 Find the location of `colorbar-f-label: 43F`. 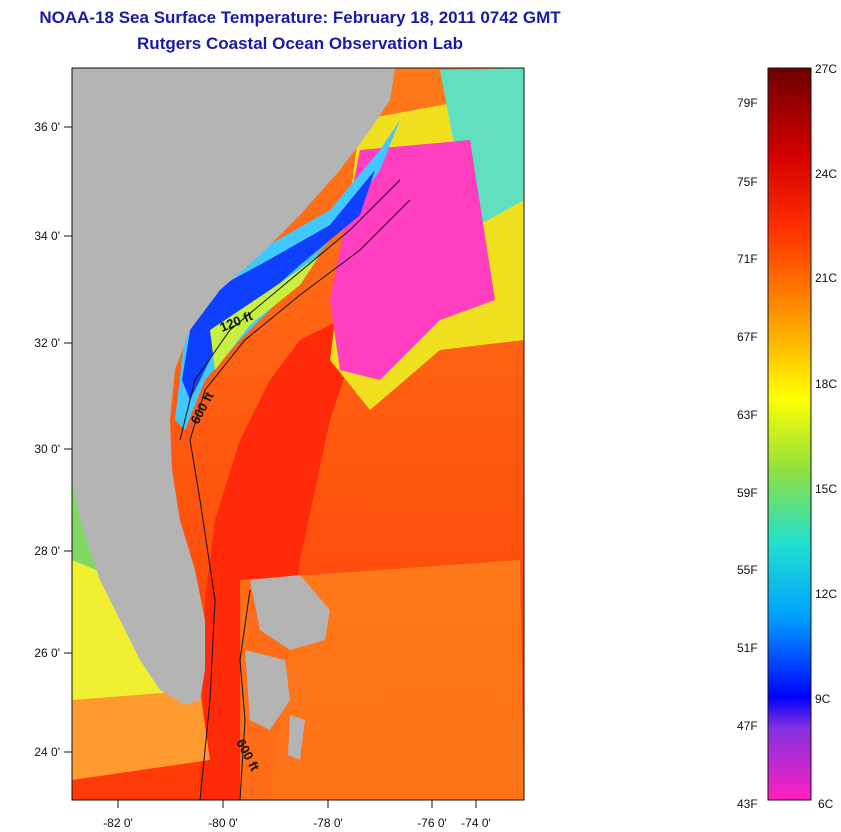

colorbar-f-label: 43F is located at coordinates (747, 804).